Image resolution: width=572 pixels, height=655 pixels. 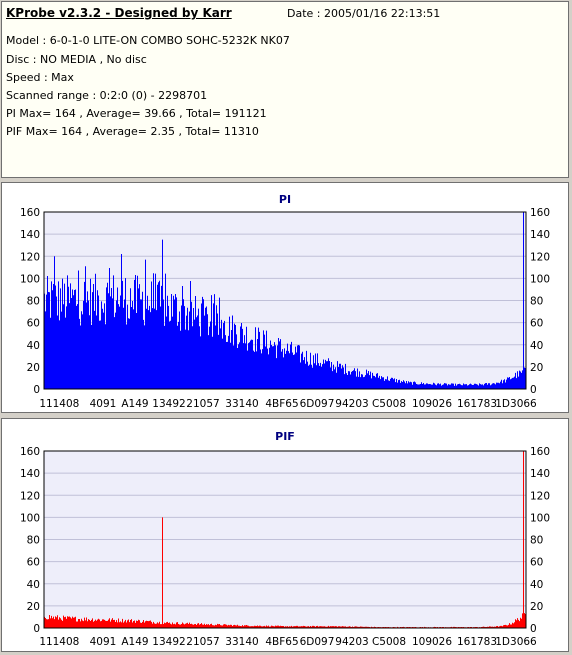 I want to click on pi-x-tick-label: 161783, so click(x=477, y=404).